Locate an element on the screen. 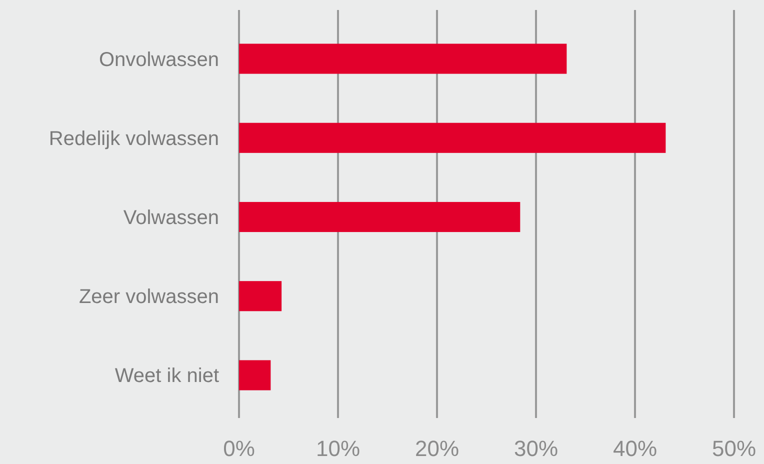 The width and height of the screenshot is (764, 464). x-tick-label: 30% is located at coordinates (536, 448).